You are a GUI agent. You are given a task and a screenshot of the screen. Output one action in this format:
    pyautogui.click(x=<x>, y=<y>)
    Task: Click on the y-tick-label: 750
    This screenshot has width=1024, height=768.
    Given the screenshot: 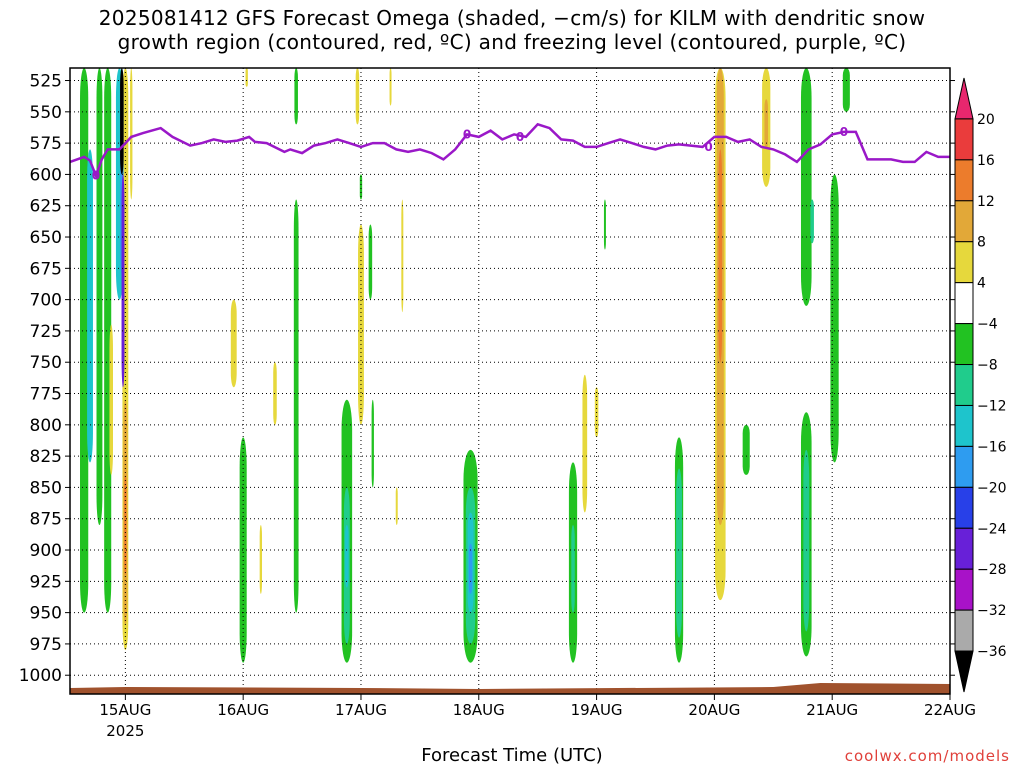 What is the action you would take?
    pyautogui.click(x=46, y=363)
    